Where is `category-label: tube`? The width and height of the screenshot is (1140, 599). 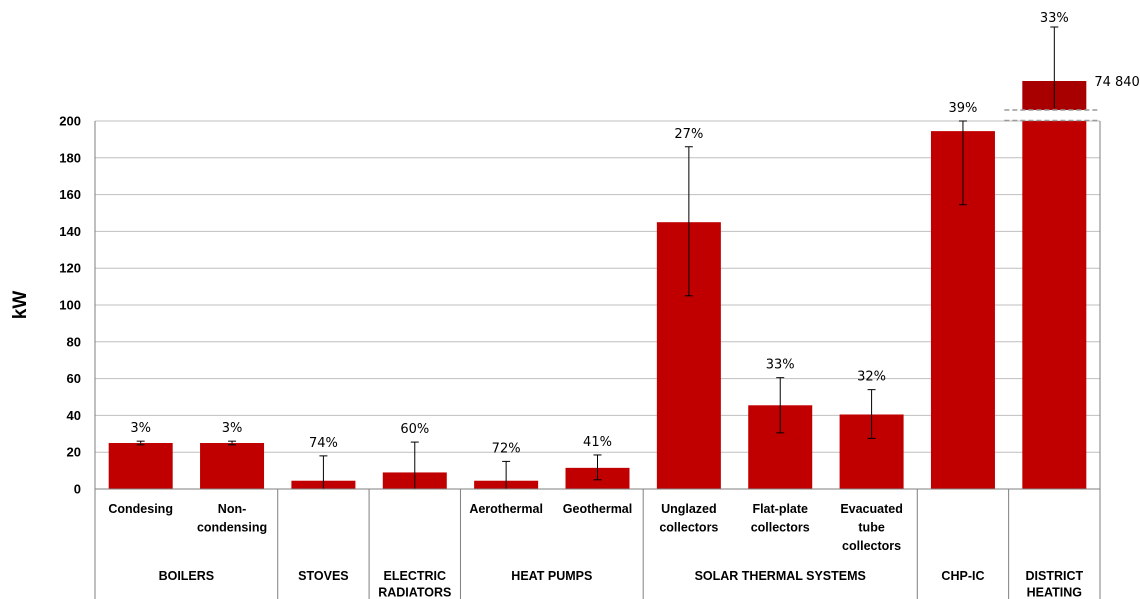
category-label: tube is located at coordinates (871, 528).